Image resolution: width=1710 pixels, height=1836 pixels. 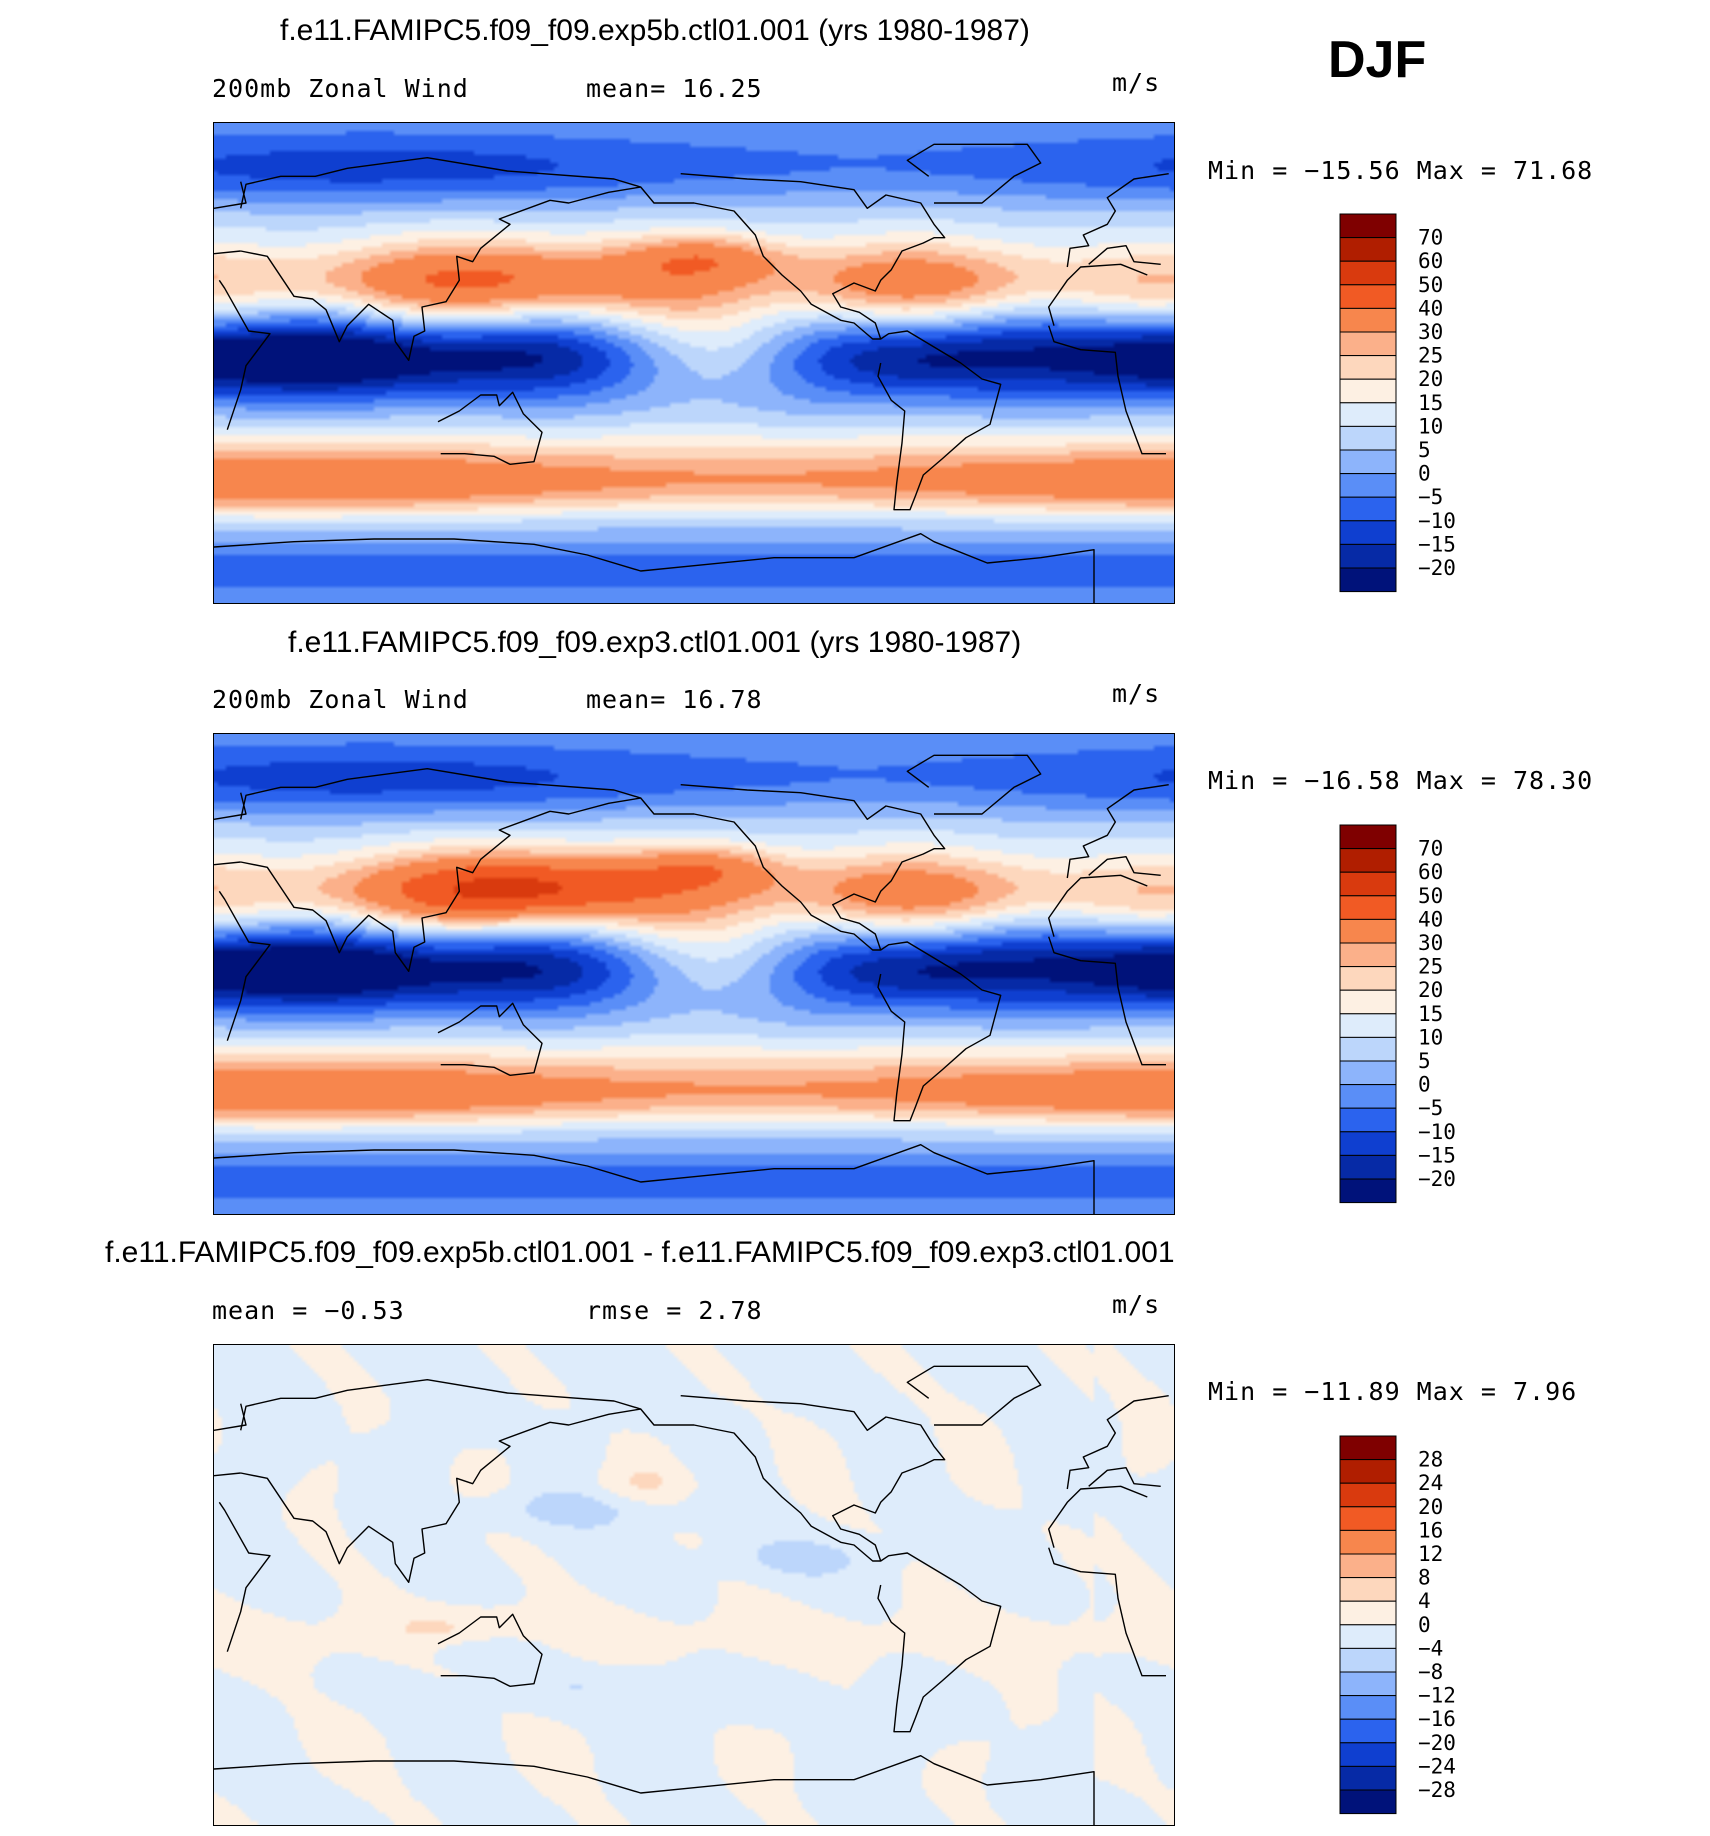 I want to click on panel-2-variable-label: 200mb Zonal Wind, so click(x=340, y=699).